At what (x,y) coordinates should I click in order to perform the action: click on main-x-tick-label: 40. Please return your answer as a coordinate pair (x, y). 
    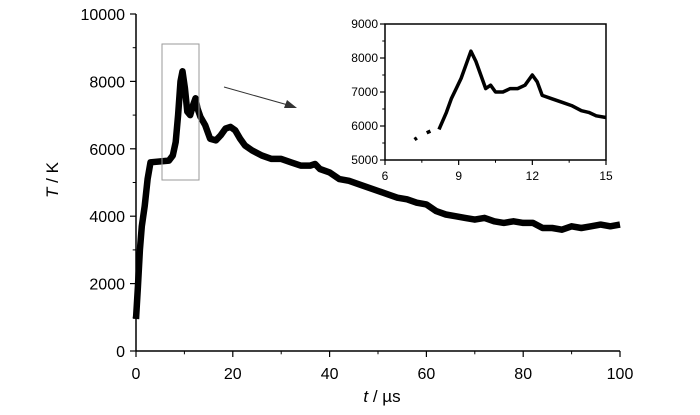
    Looking at the image, I should click on (330, 374).